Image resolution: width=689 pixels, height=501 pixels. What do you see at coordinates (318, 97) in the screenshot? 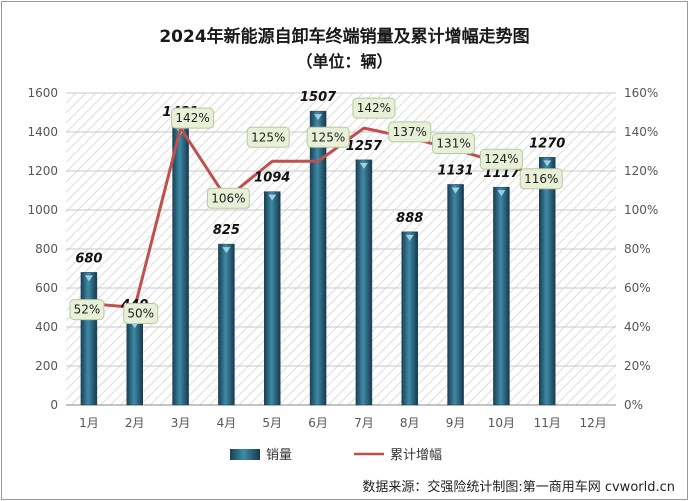
I see `bar-value-label: 1507` at bounding box center [318, 97].